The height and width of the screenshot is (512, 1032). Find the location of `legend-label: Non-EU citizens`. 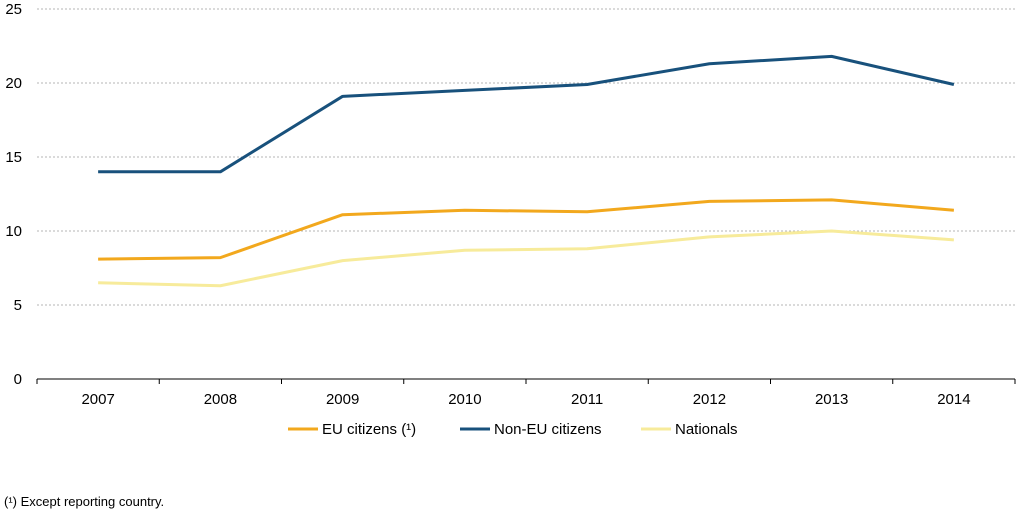

legend-label: Non-EU citizens is located at coordinates (548, 429).